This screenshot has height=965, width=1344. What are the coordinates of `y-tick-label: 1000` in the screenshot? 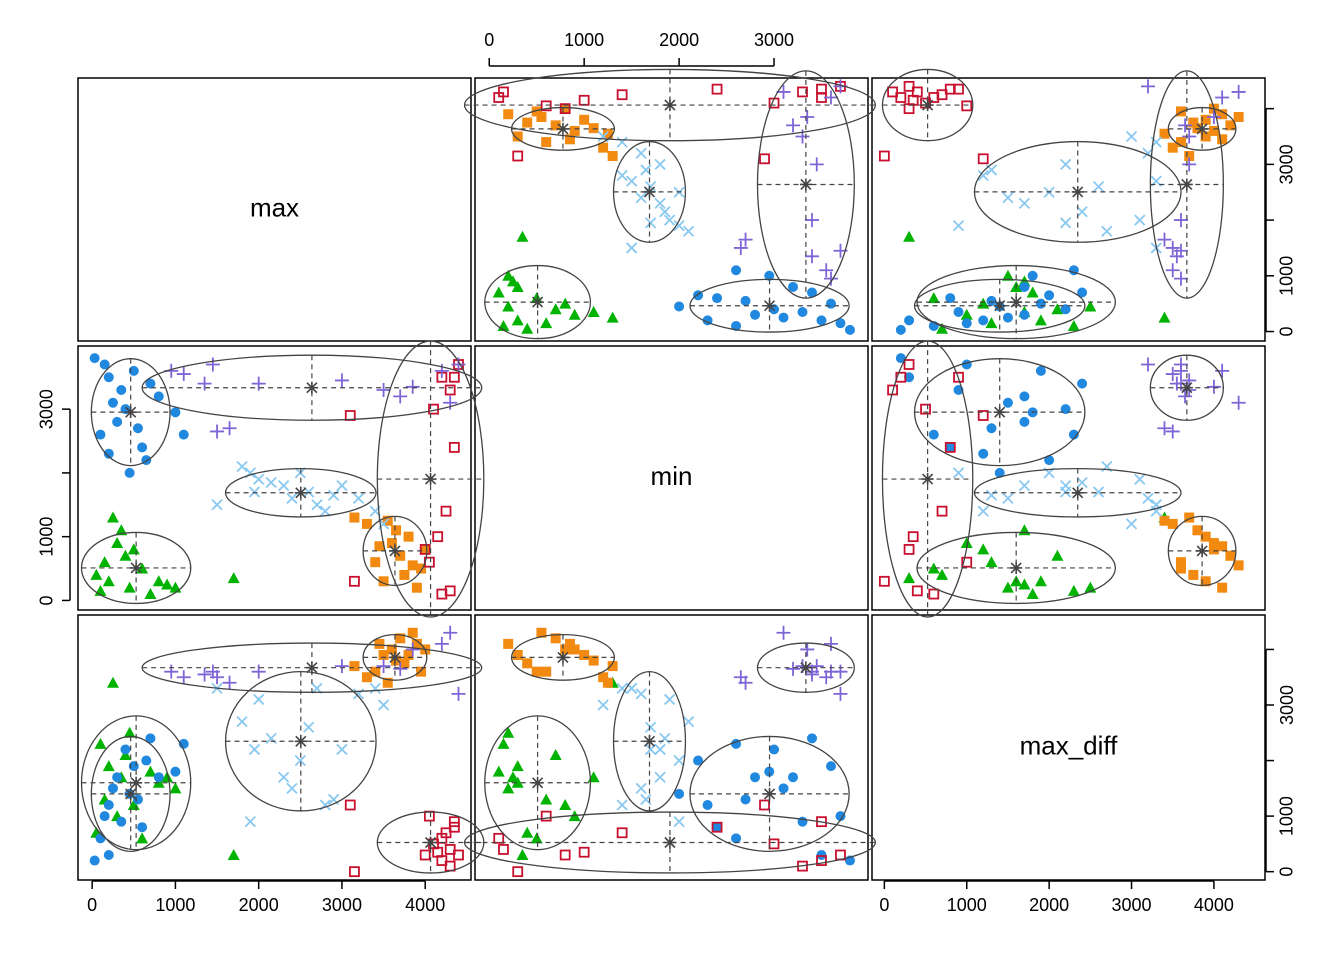 It's located at (47, 537).